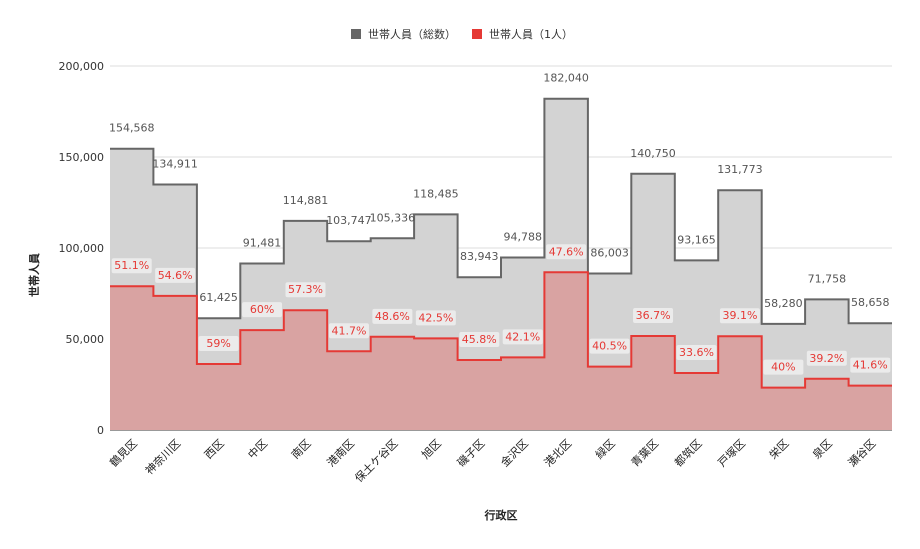  Describe the element at coordinates (531, 34) in the screenshot. I see `legend-label-single: 世帯人員（1人）` at that location.